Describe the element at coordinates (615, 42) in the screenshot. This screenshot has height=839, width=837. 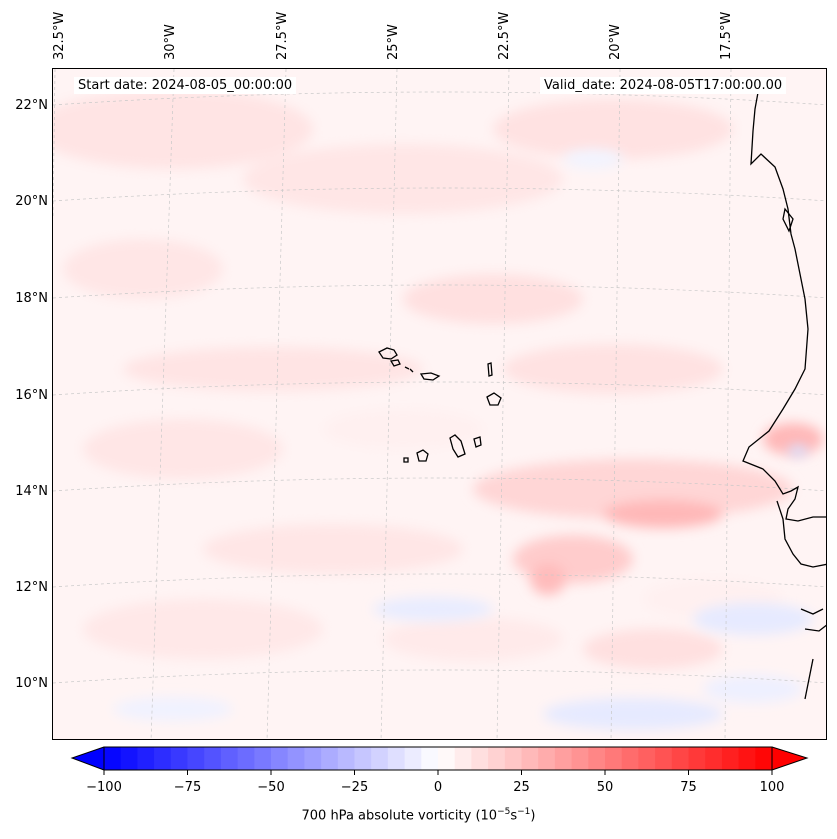
I see `lon-label-20w: 20°W` at that location.